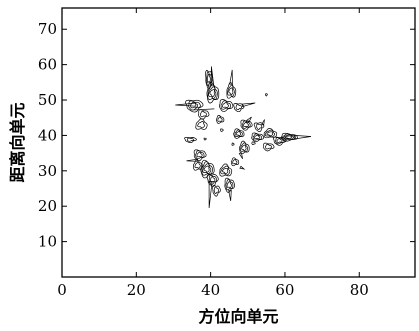 The image size is (419, 331). I want to click on y-tick-label: 60, so click(47, 65).